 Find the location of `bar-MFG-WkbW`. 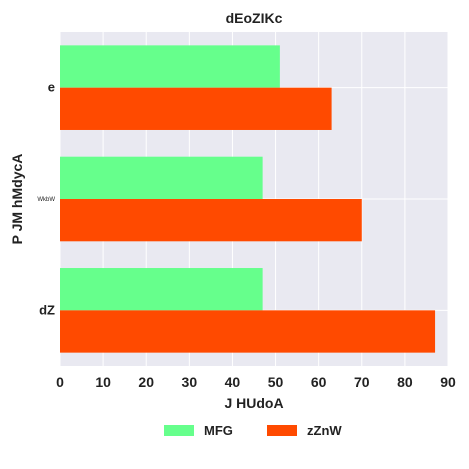

bar-MFG-WkbW is located at coordinates (161, 177).